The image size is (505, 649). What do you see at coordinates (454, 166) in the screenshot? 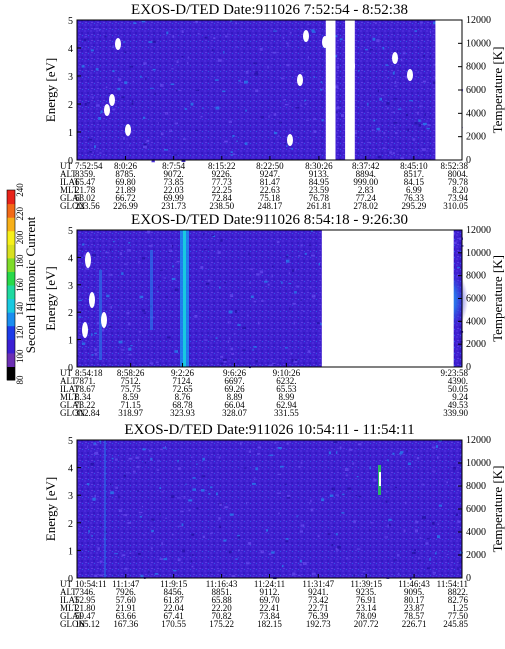
I see `annotation-value: 8:52:38` at bounding box center [454, 166].